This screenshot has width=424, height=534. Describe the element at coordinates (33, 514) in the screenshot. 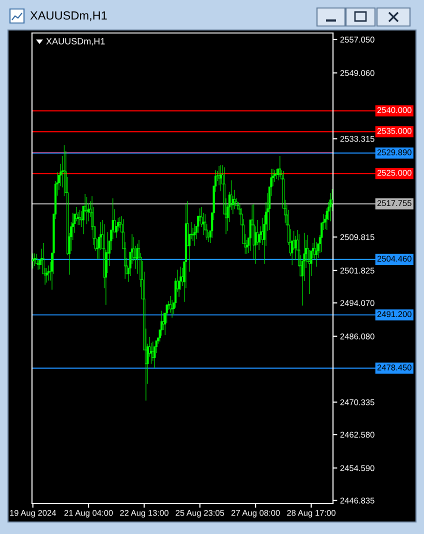

I see `x-tick-label: 19 Aug 2024` at that location.